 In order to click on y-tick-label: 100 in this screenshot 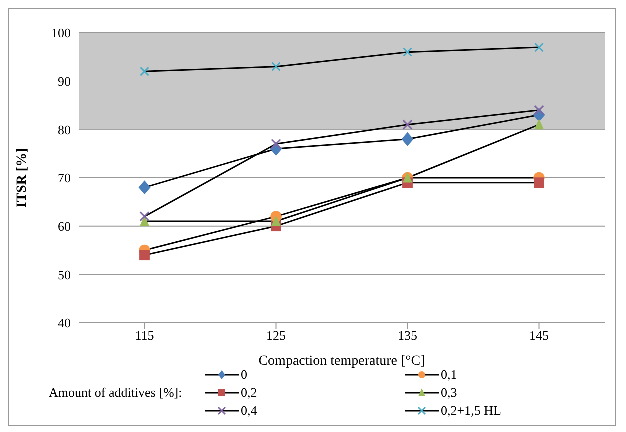, I will do `click(61, 33)`.